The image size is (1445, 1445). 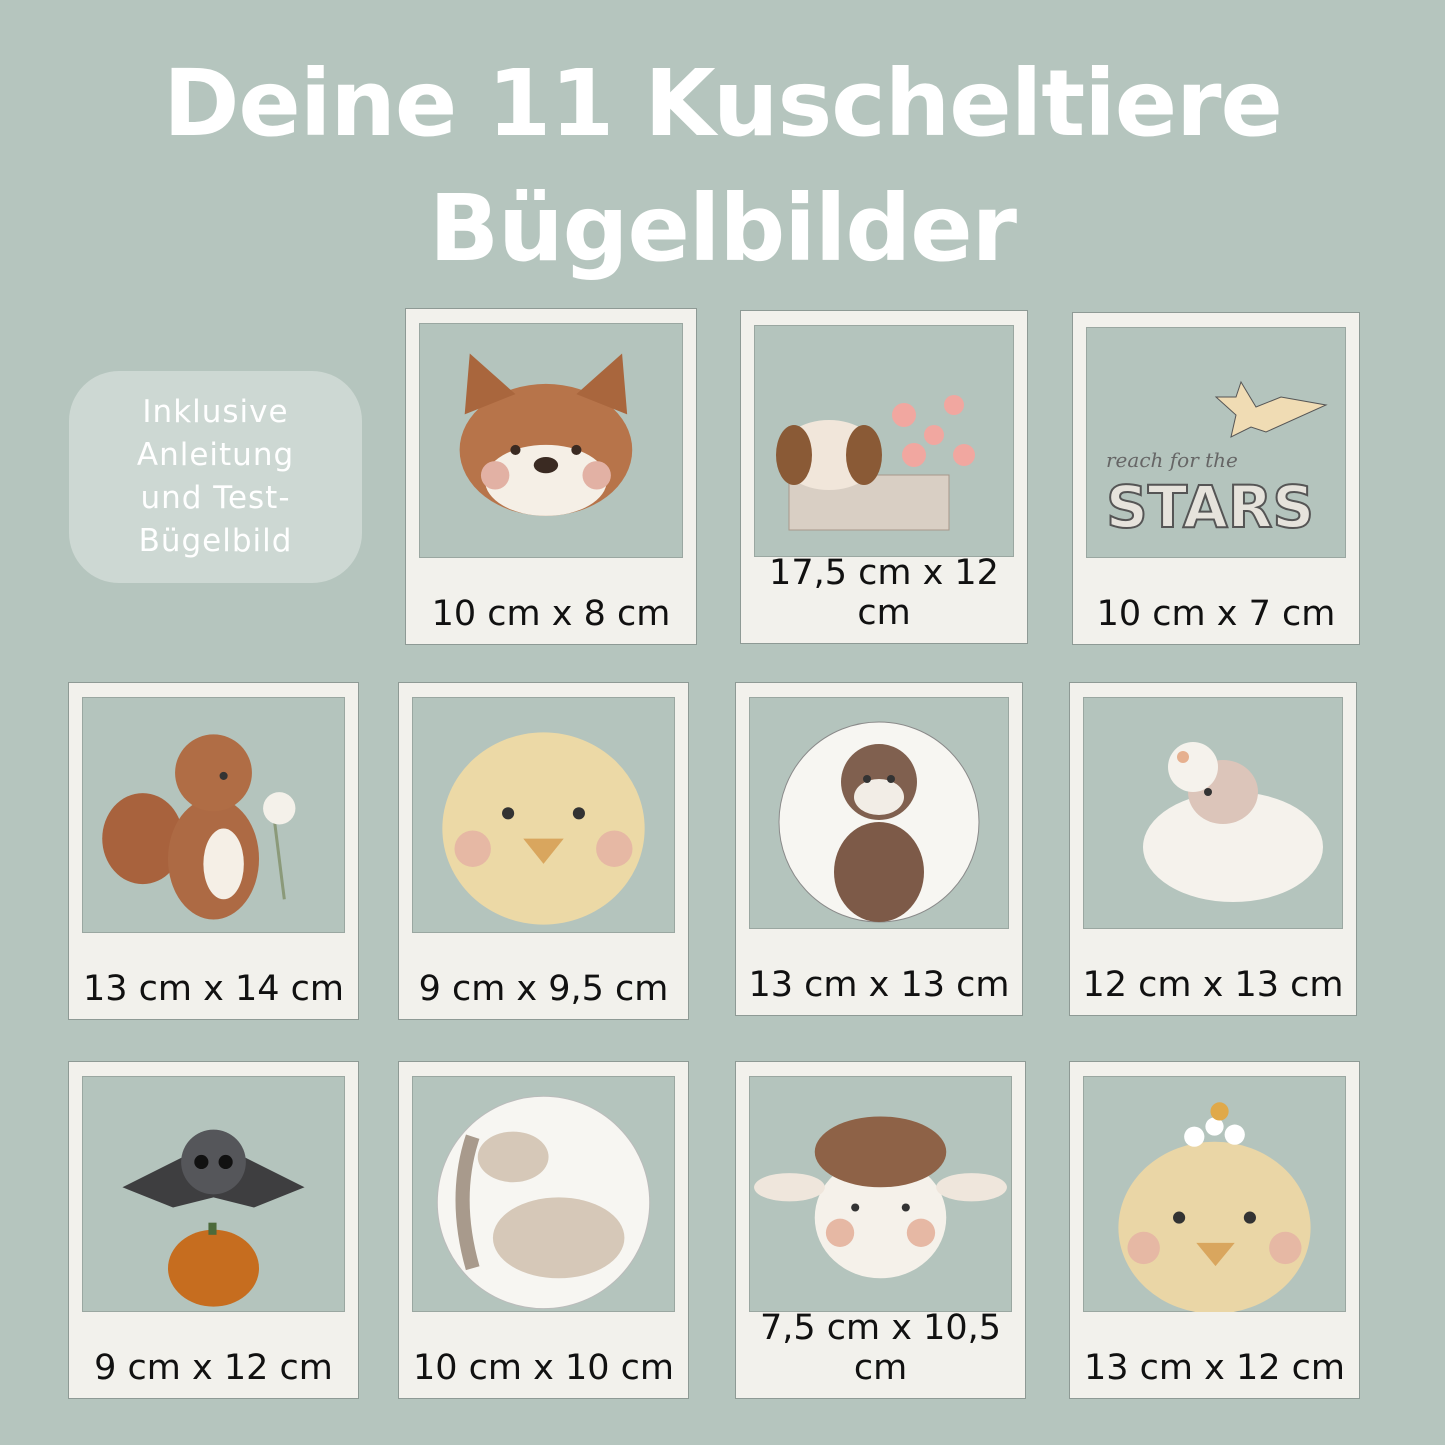 I want to click on sticker-card-puppy-in-flower-box: 17,5 cm x 12 cm, so click(x=884, y=477).